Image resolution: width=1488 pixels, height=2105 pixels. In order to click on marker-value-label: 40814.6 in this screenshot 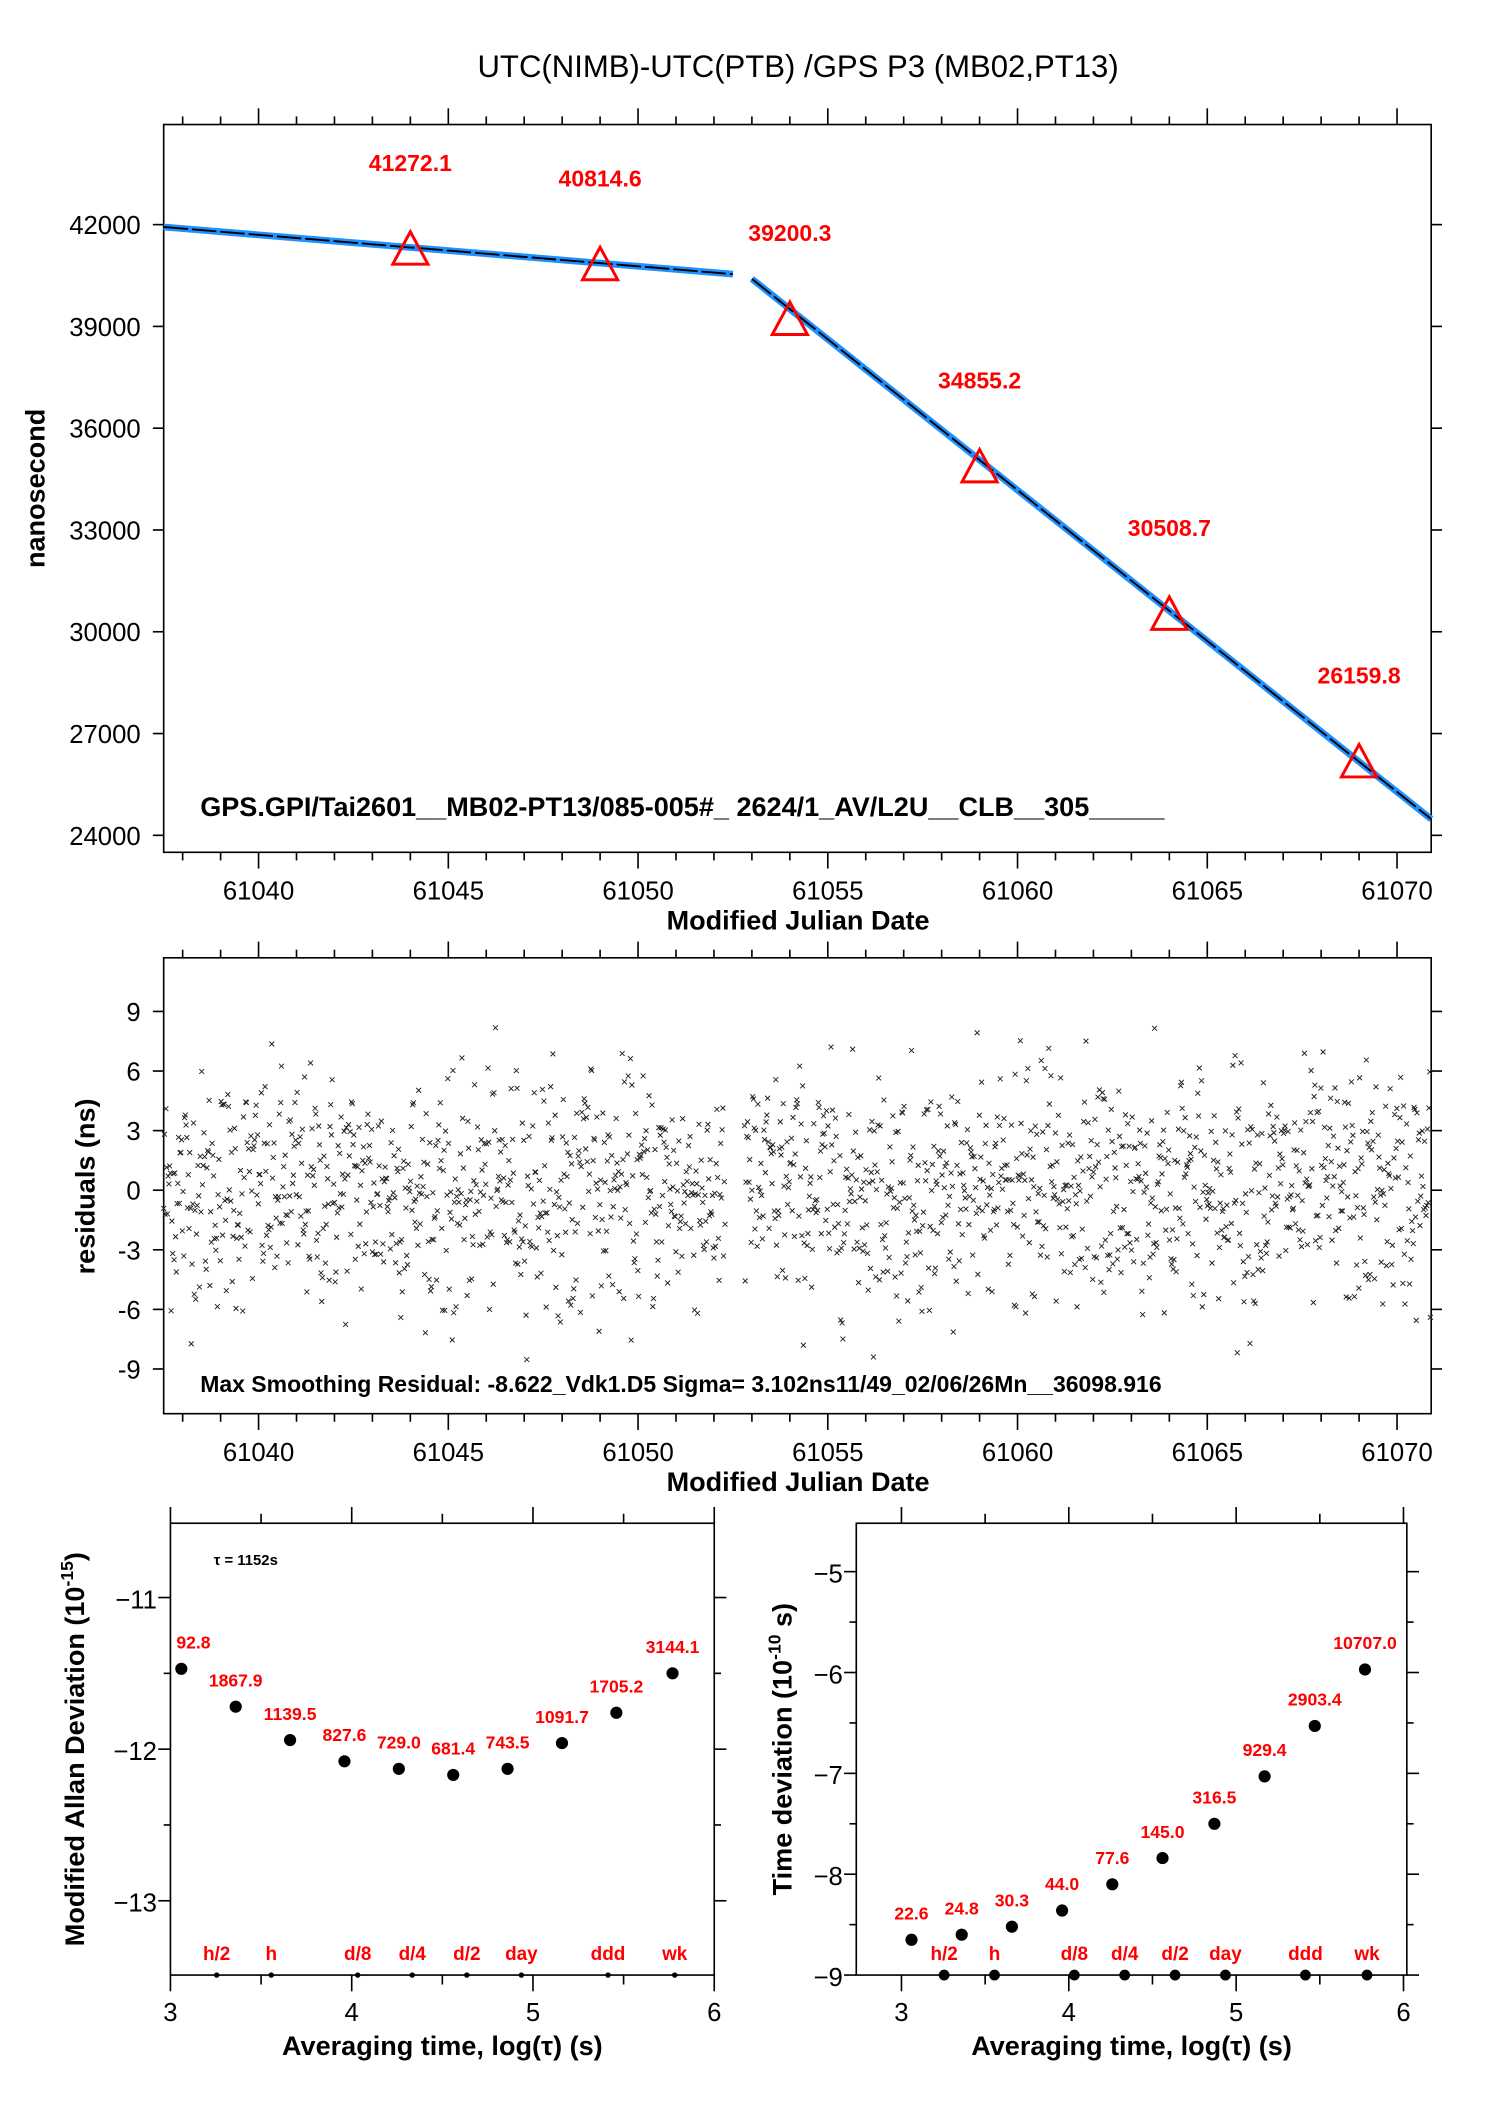, I will do `click(600, 178)`.